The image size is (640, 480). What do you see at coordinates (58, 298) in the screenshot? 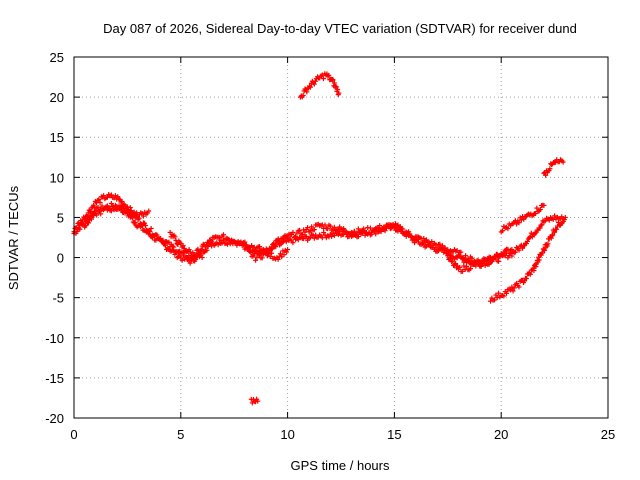
I see `y-tick-label: -5` at bounding box center [58, 298].